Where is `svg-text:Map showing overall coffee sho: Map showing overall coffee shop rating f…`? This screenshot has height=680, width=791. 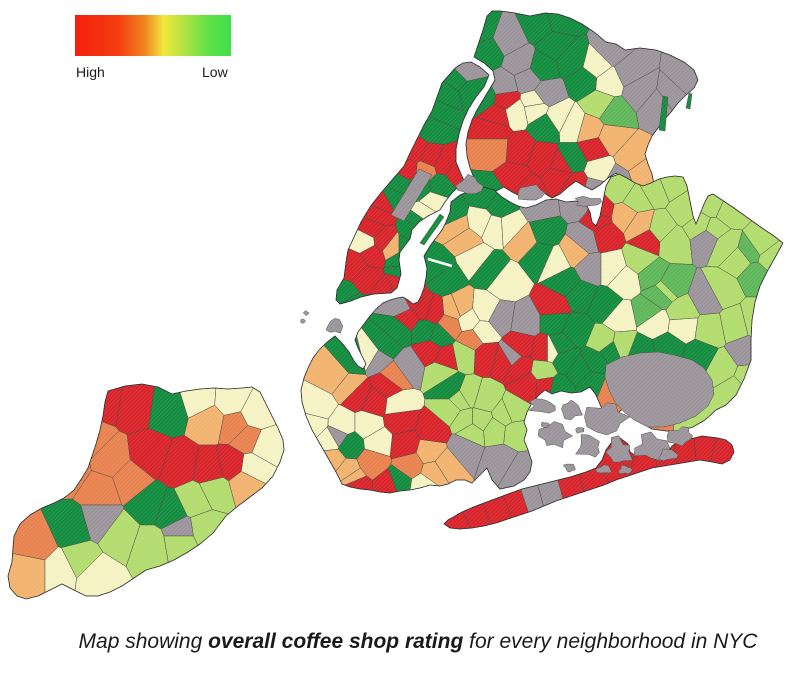 svg-text:Map showing overall coffee sho: Map showing overall coffee shop rating f… is located at coordinates (419, 641).